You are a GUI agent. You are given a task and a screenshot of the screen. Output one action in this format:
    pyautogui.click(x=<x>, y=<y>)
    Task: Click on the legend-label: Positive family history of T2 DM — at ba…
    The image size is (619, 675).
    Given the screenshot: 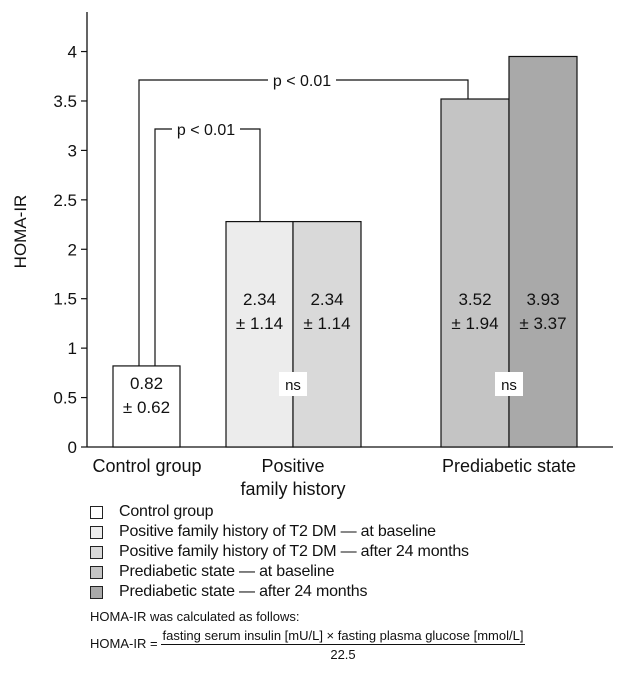 What is the action you would take?
    pyautogui.click(x=277, y=531)
    